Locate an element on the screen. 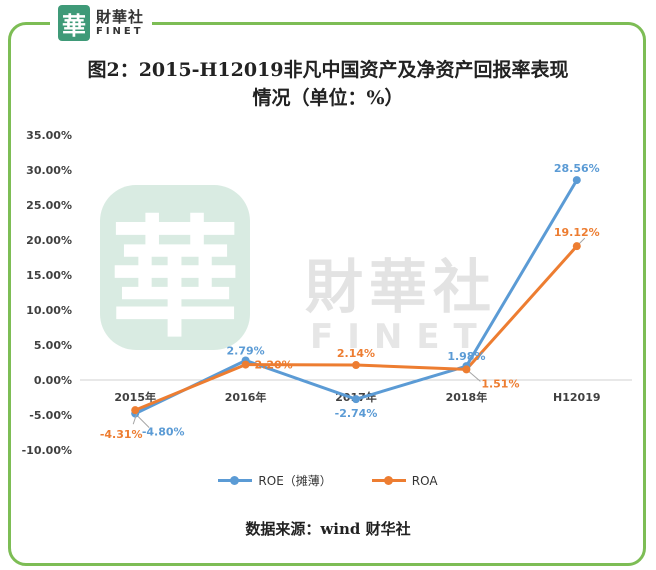 This screenshot has height=570, width=656. y-tick-label: 5.00% is located at coordinates (53, 345).